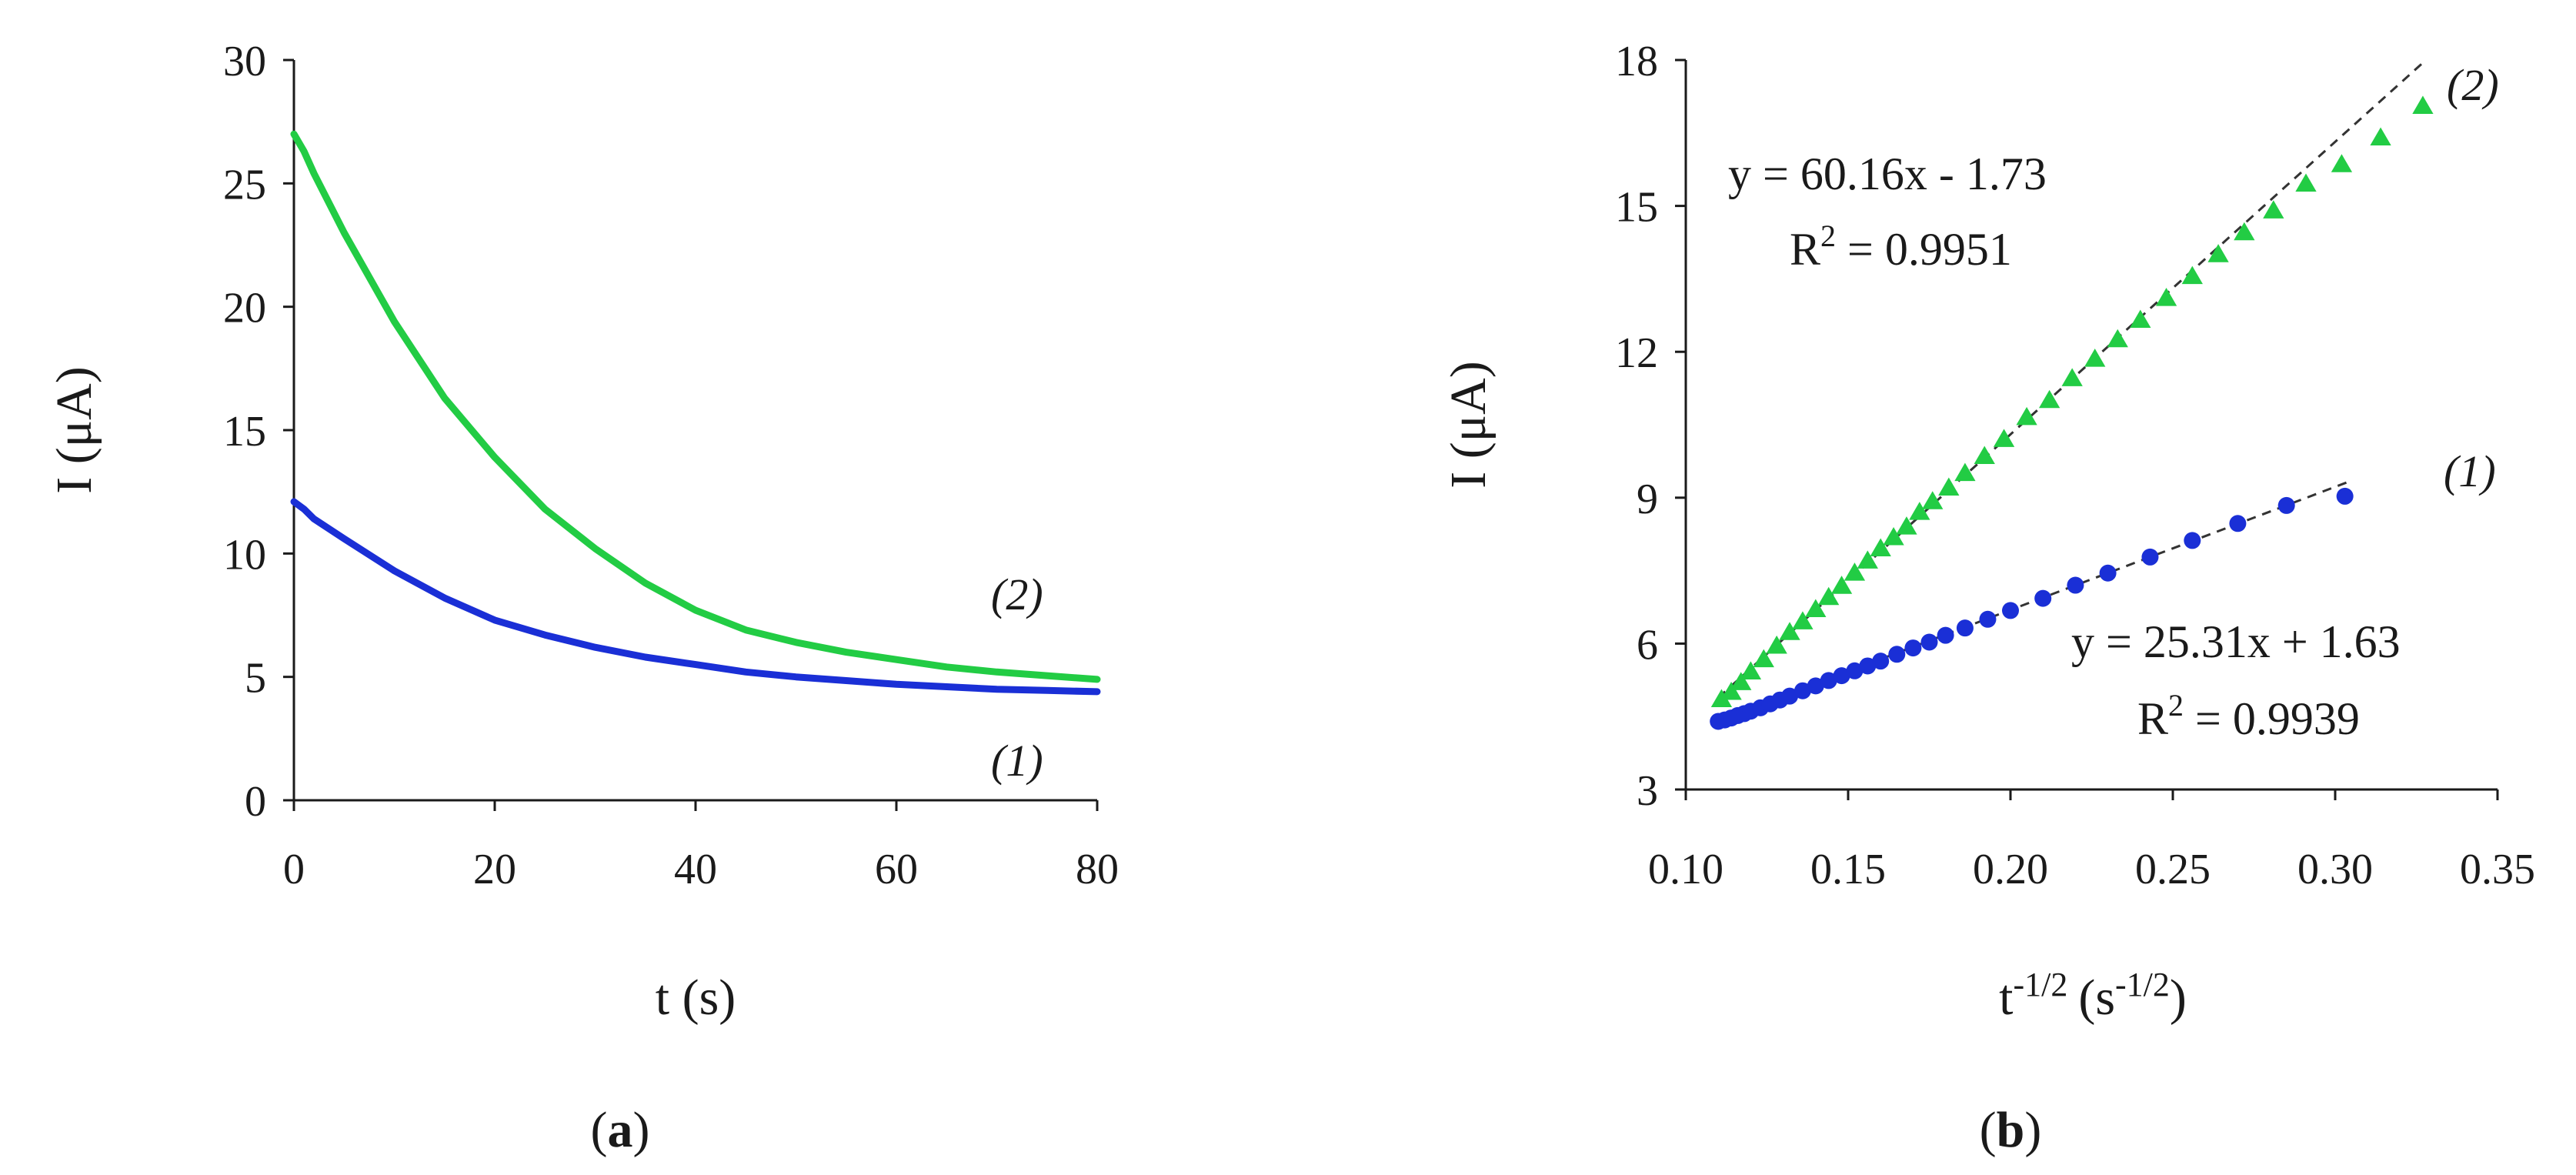 The width and height of the screenshot is (2576, 1175). Describe the element at coordinates (2152, 719) in the screenshot. I see `panel-b-fit-1-r2-label: R` at that location.